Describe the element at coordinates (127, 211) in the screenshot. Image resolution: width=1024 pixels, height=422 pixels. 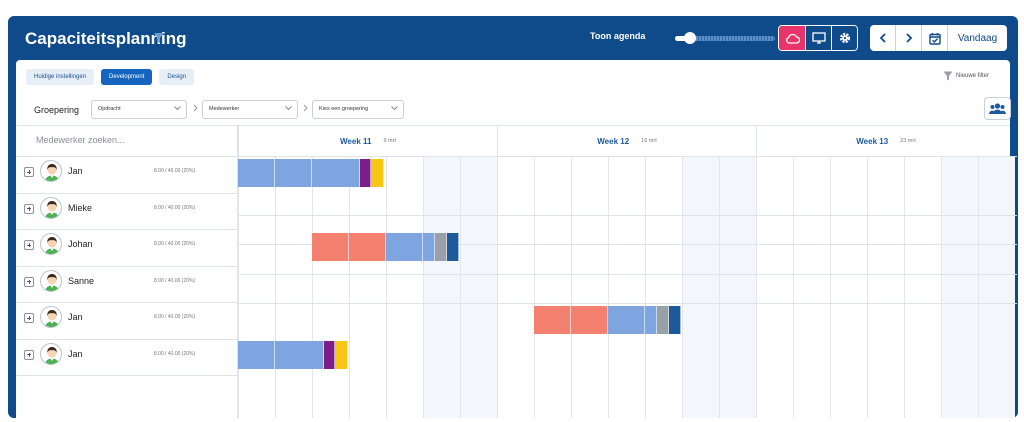
I see `employee-row: Mieke 8.00 / 40.00 (20%)` at that location.